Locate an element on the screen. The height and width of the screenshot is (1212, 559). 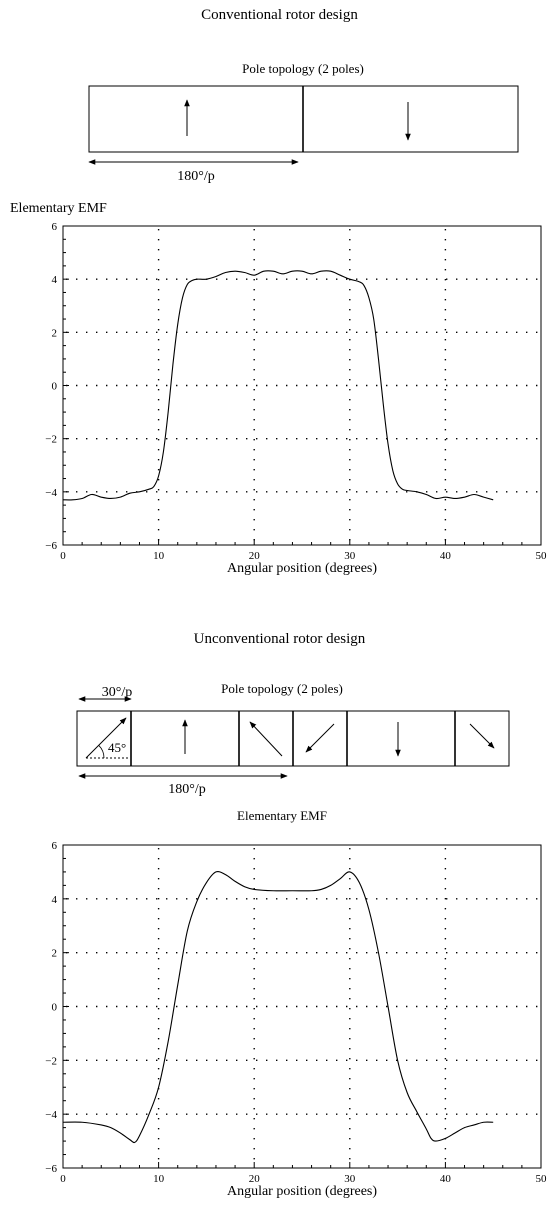
pole-topology-conventional is located at coordinates (303, 119).